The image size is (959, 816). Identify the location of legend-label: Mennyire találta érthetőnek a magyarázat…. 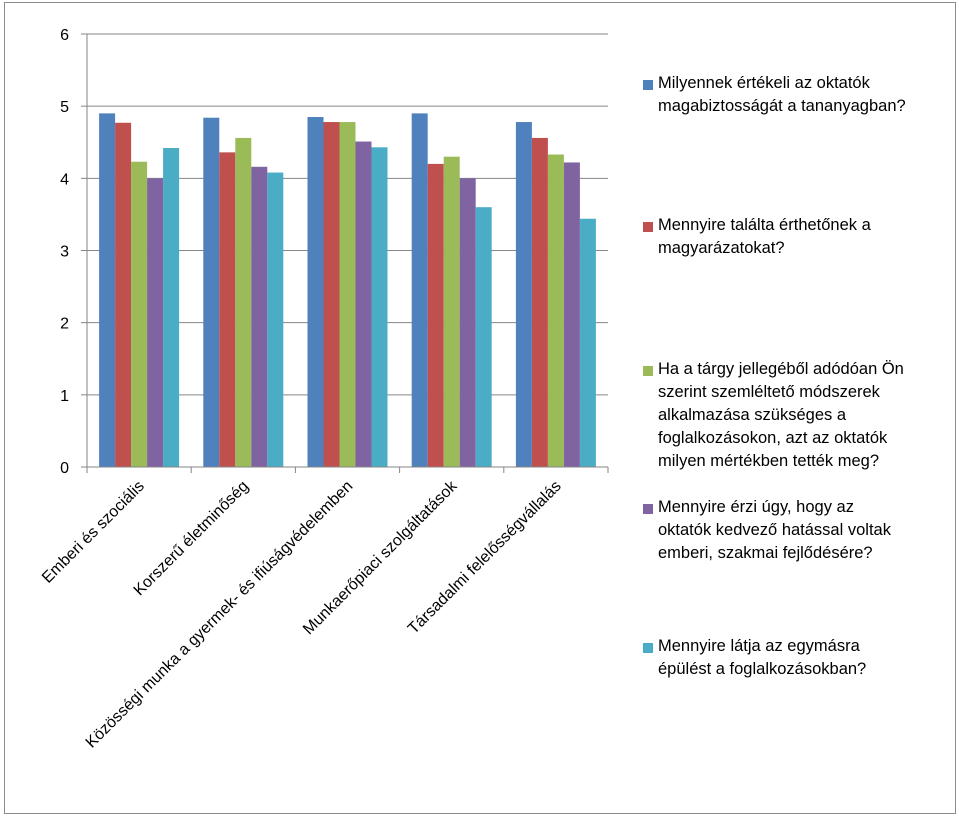
(764, 236).